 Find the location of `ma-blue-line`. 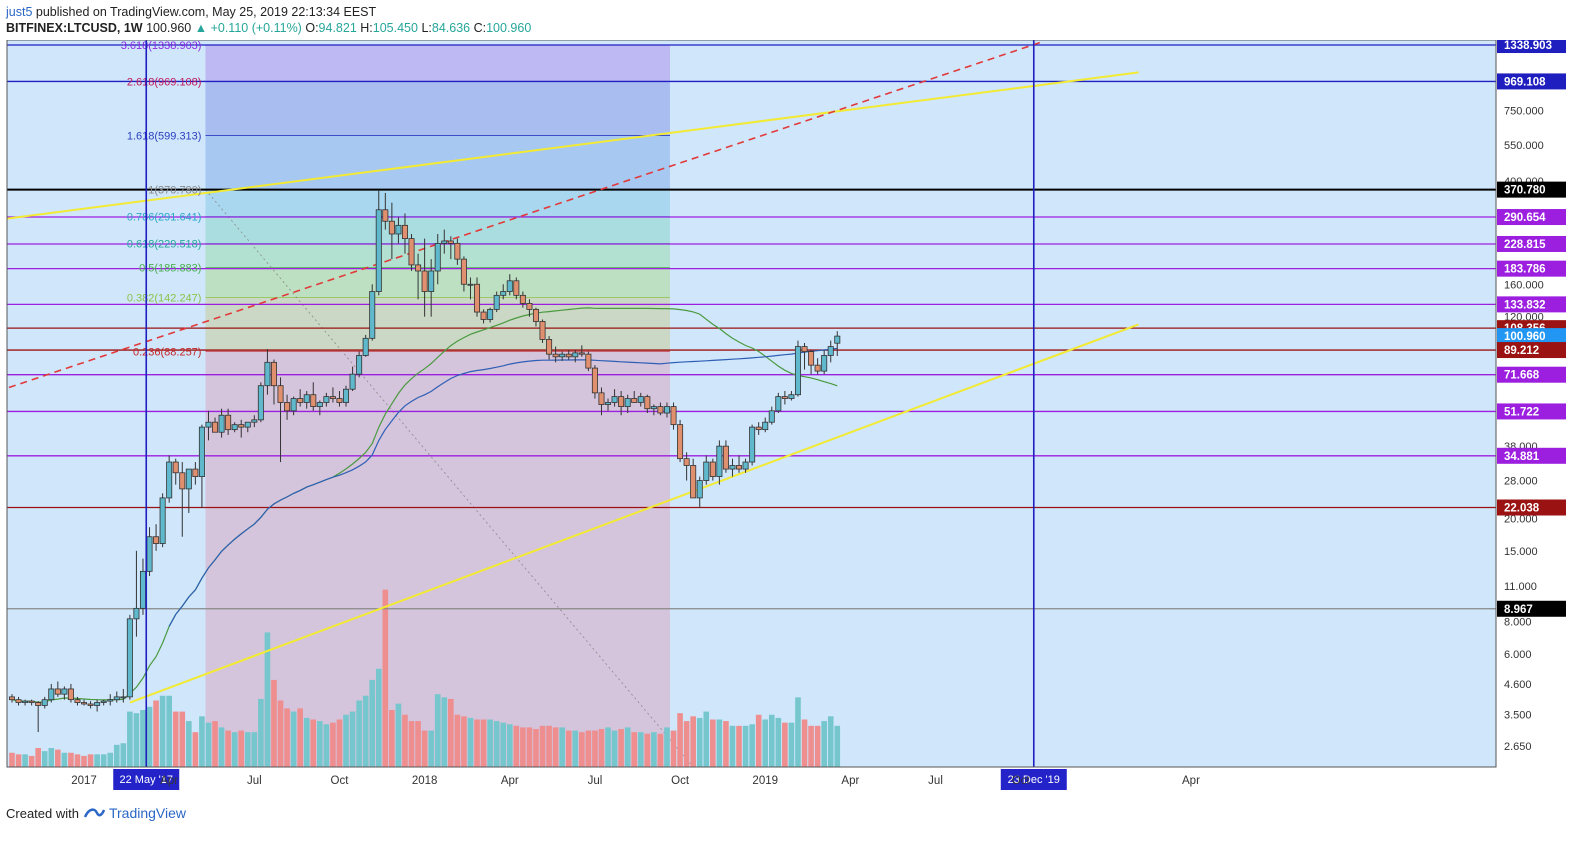

ma-blue-line is located at coordinates (503, 487).